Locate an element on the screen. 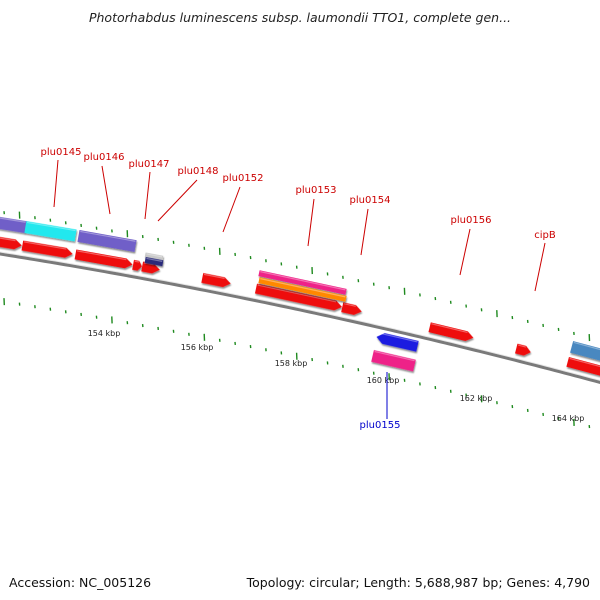 The image size is (600, 600). tick-label: 158 kbp is located at coordinates (291, 363).